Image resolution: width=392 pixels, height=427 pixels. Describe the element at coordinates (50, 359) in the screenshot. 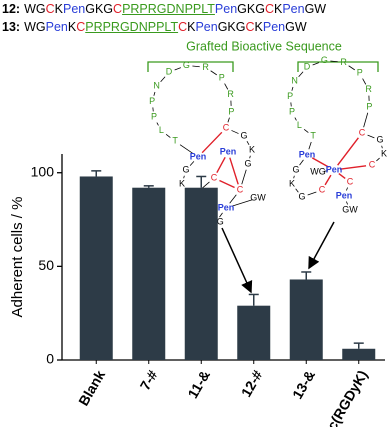

I see `y-tick-label: 0` at that location.